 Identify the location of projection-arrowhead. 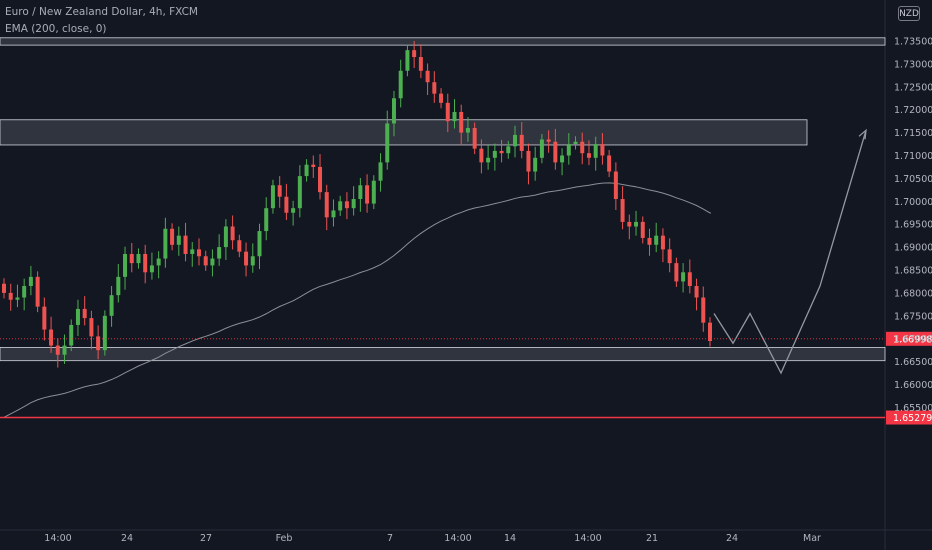
(862, 134).